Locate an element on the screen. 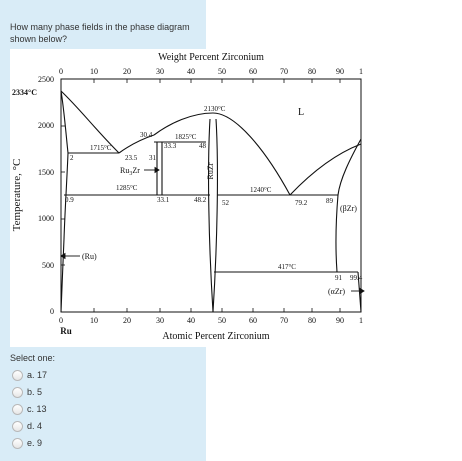 The width and height of the screenshot is (462, 461). option-label: c. 13 is located at coordinates (37, 409).